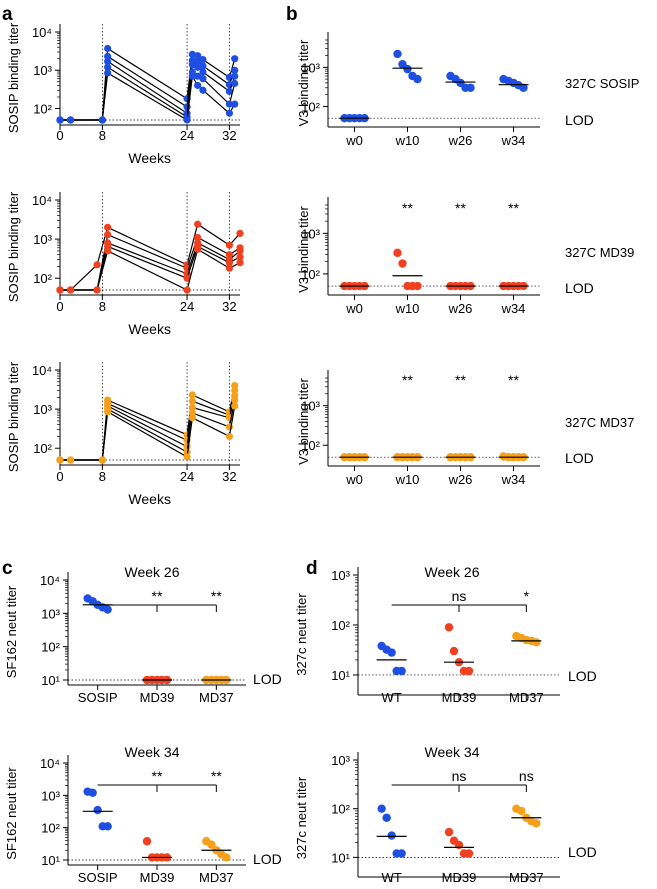 Image resolution: width=657 pixels, height=889 pixels. Describe the element at coordinates (310, 106) in the screenshot. I see `y-tick-label: 10²` at that location.